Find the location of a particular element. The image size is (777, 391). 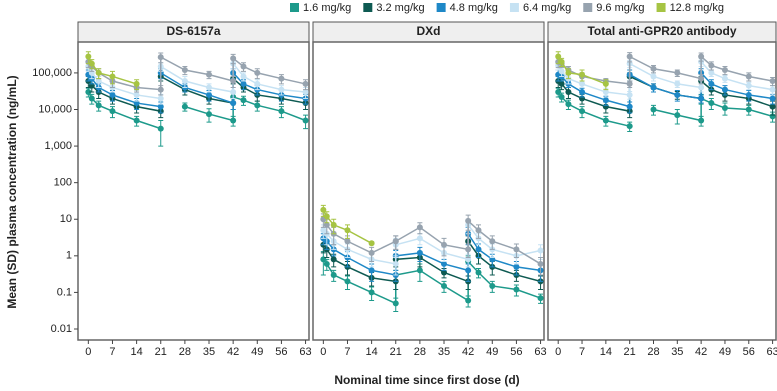

y-tick-label: 100 is located at coordinates (63, 183).